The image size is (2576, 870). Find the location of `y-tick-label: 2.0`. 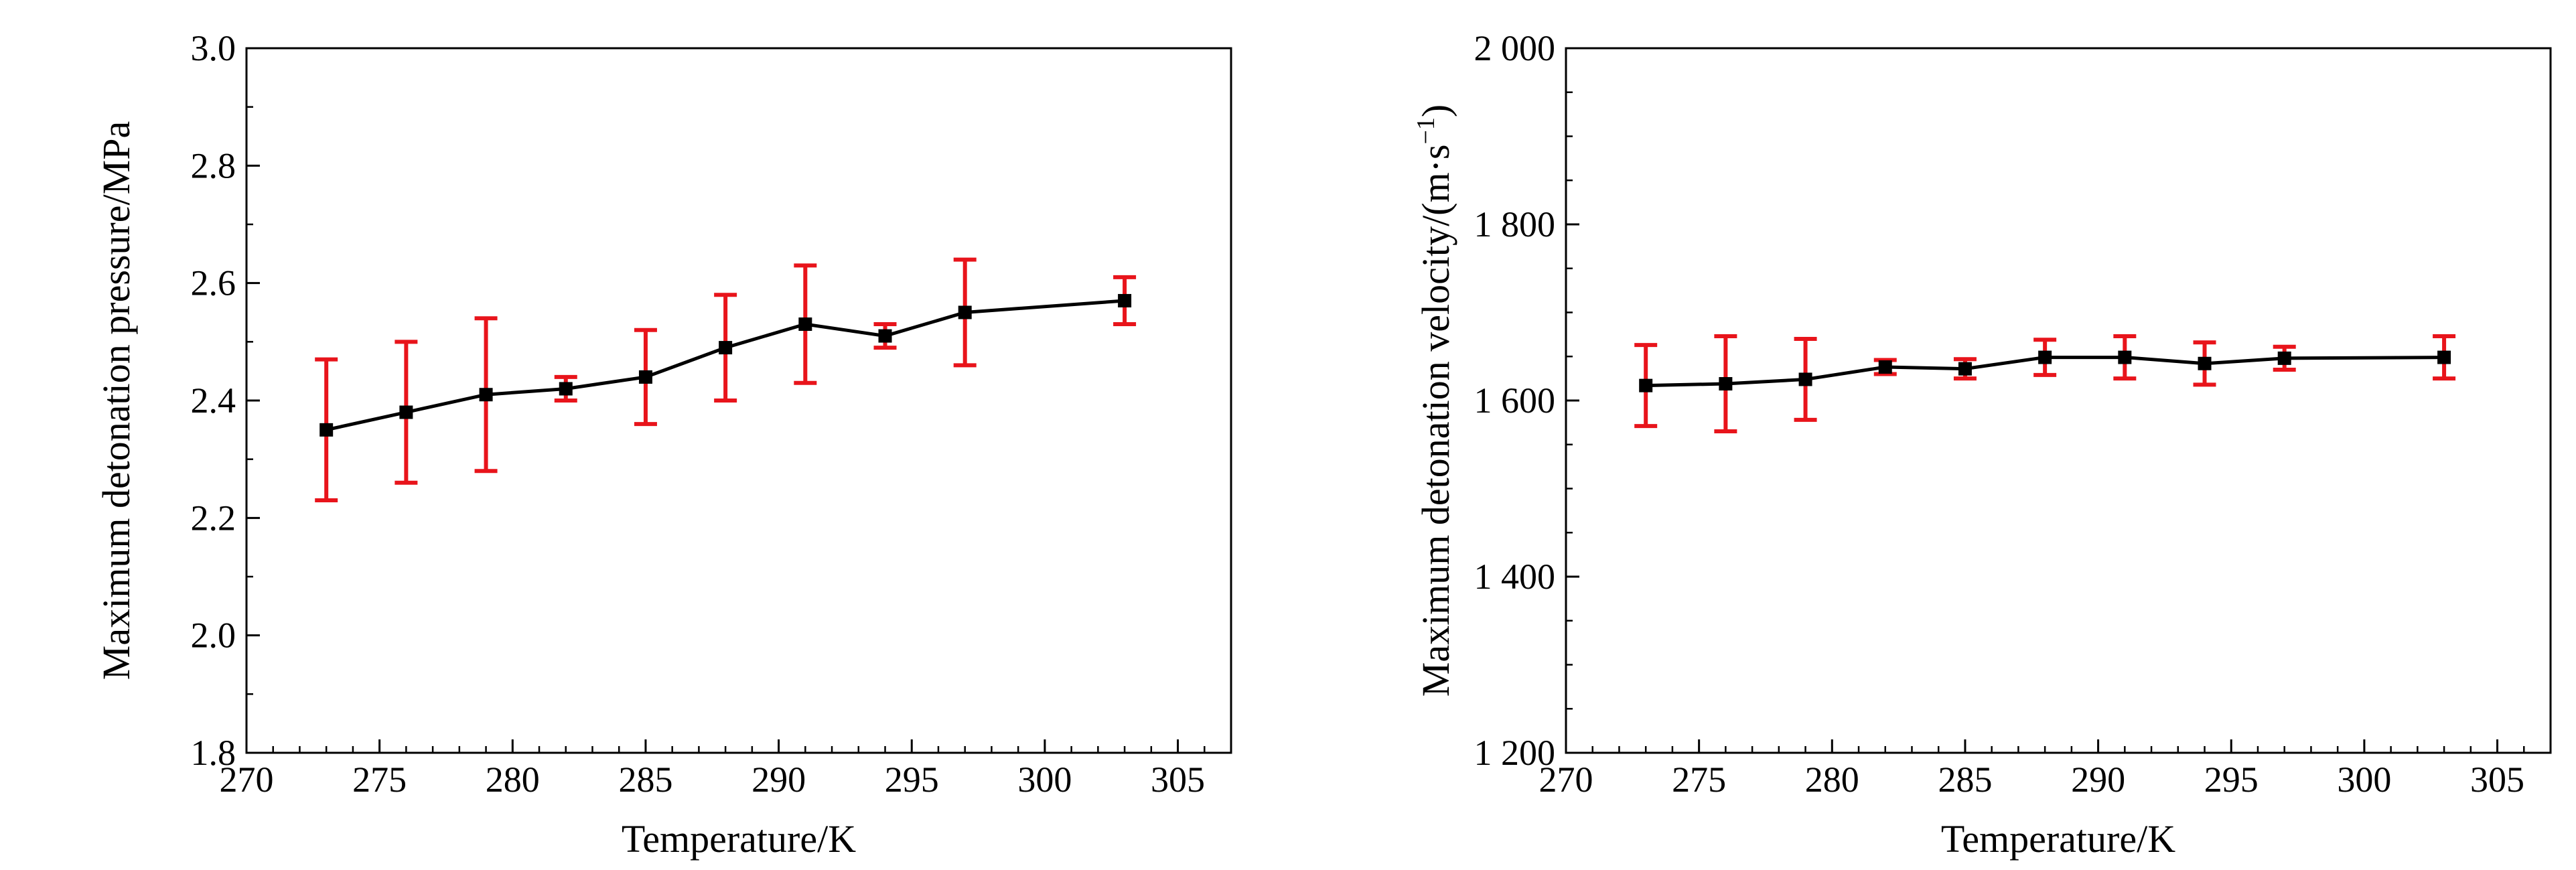

y-tick-label: 2.0 is located at coordinates (213, 635).